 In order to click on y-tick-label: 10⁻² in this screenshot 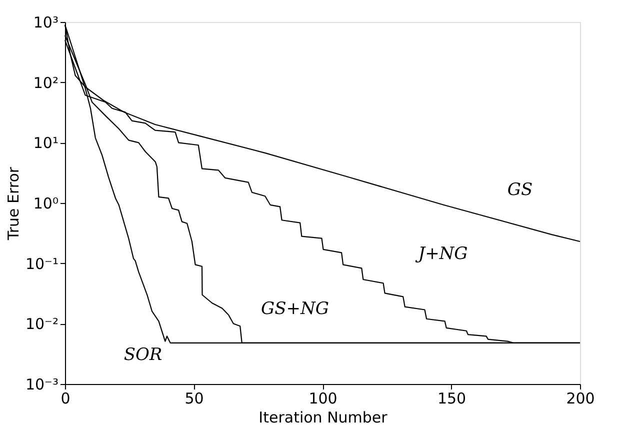, I will do `click(41, 324)`.